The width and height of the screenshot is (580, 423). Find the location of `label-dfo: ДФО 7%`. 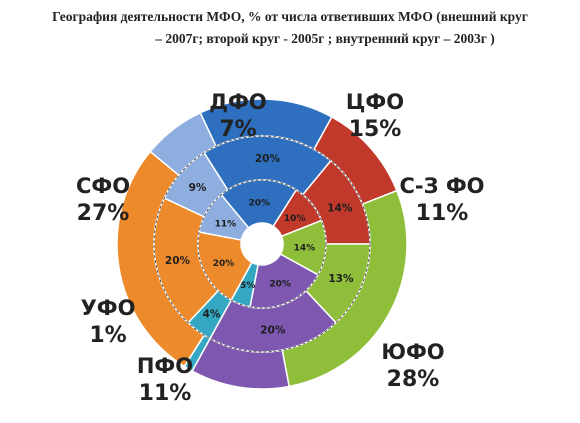

label-dfo: ДФО 7% is located at coordinates (238, 116).